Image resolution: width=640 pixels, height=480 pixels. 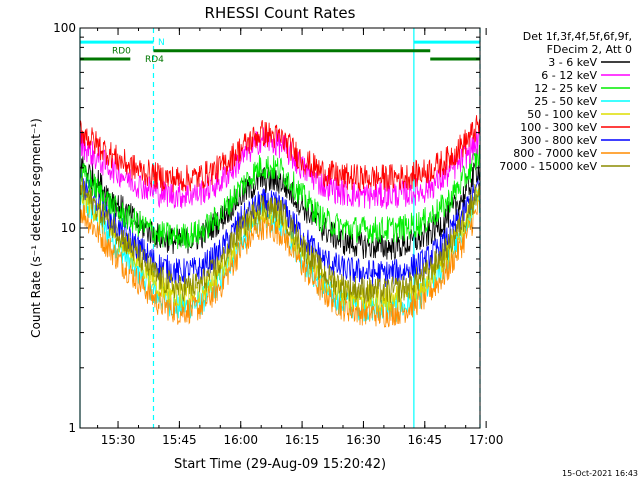 What do you see at coordinates (64, 28) in the screenshot?
I see `y-tick-label: 100` at bounding box center [64, 28].